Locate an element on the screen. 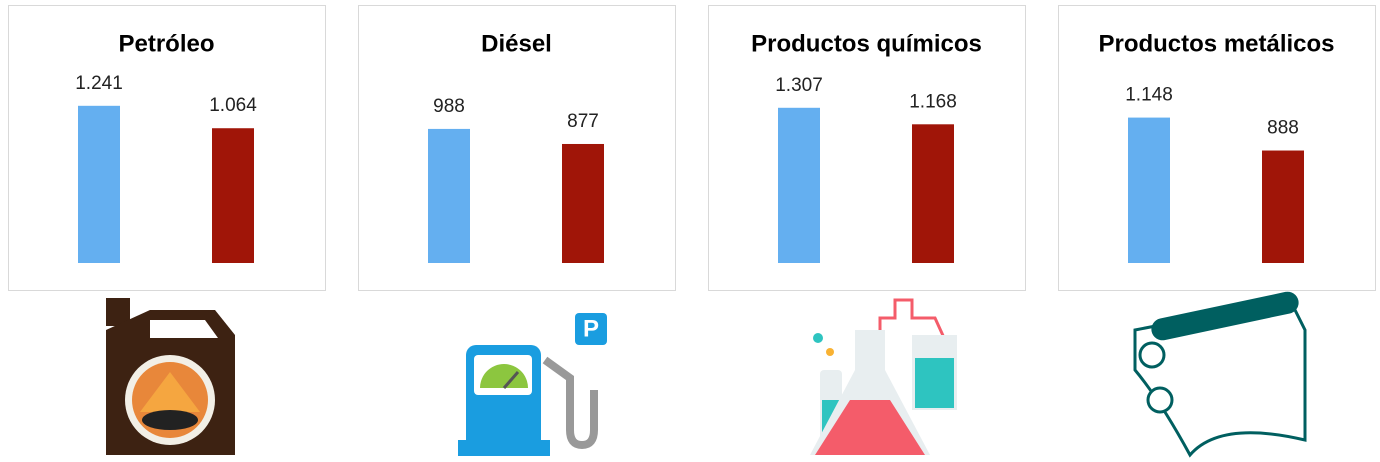  value-label: 1.241 is located at coordinates (99, 83).